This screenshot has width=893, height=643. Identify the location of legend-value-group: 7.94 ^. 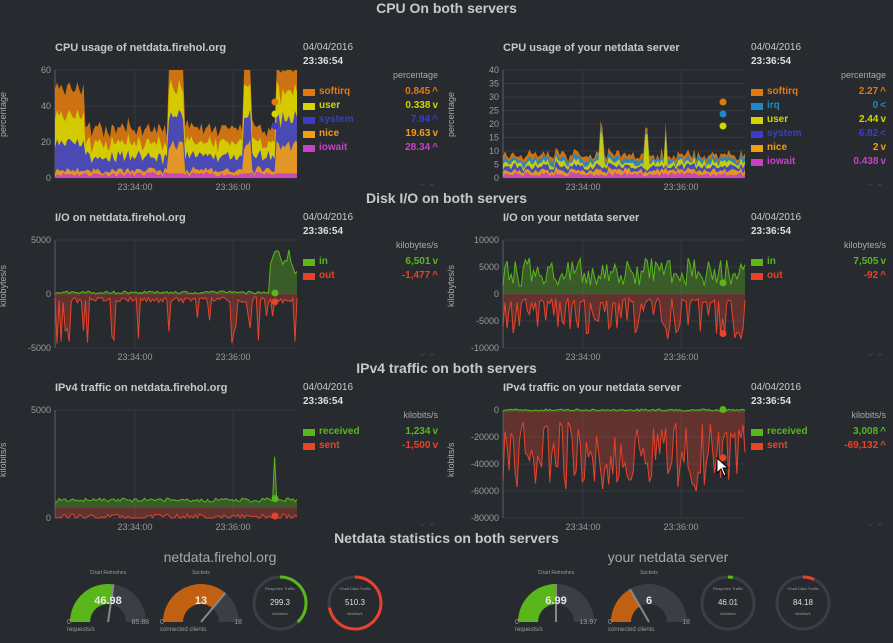
(424, 119).